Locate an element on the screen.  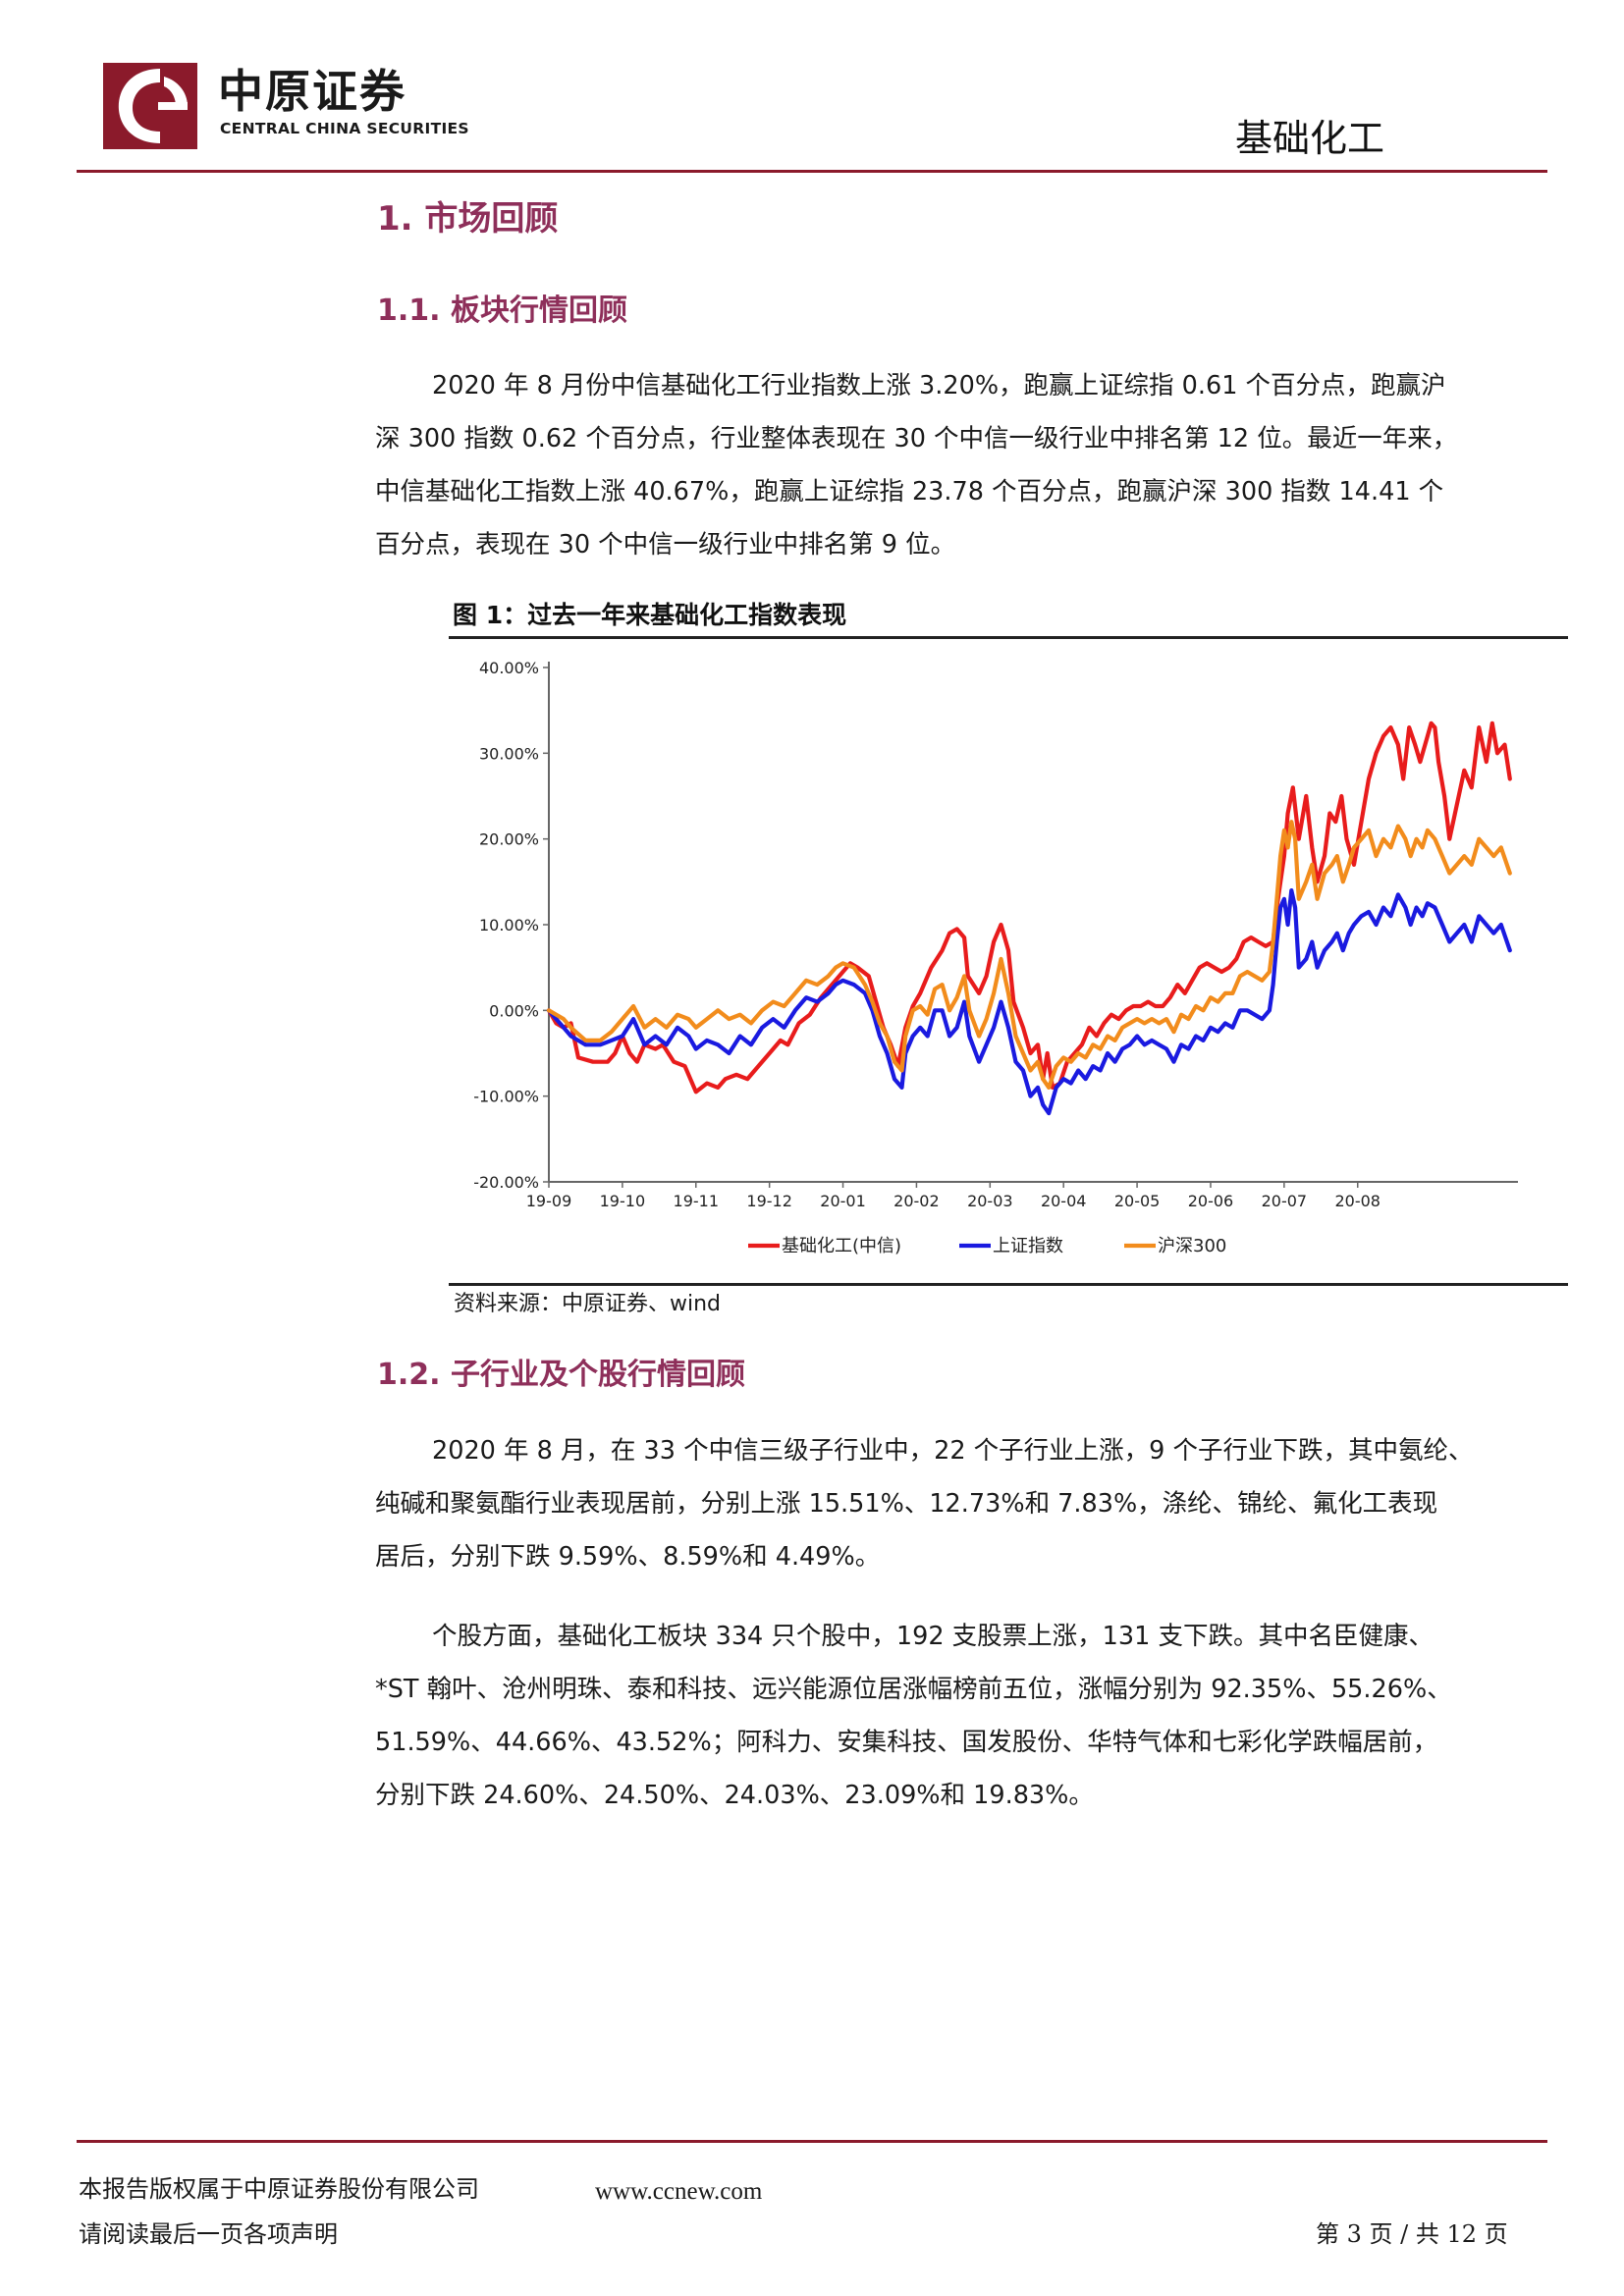
y-tick-label: 40.00% is located at coordinates (509, 668).